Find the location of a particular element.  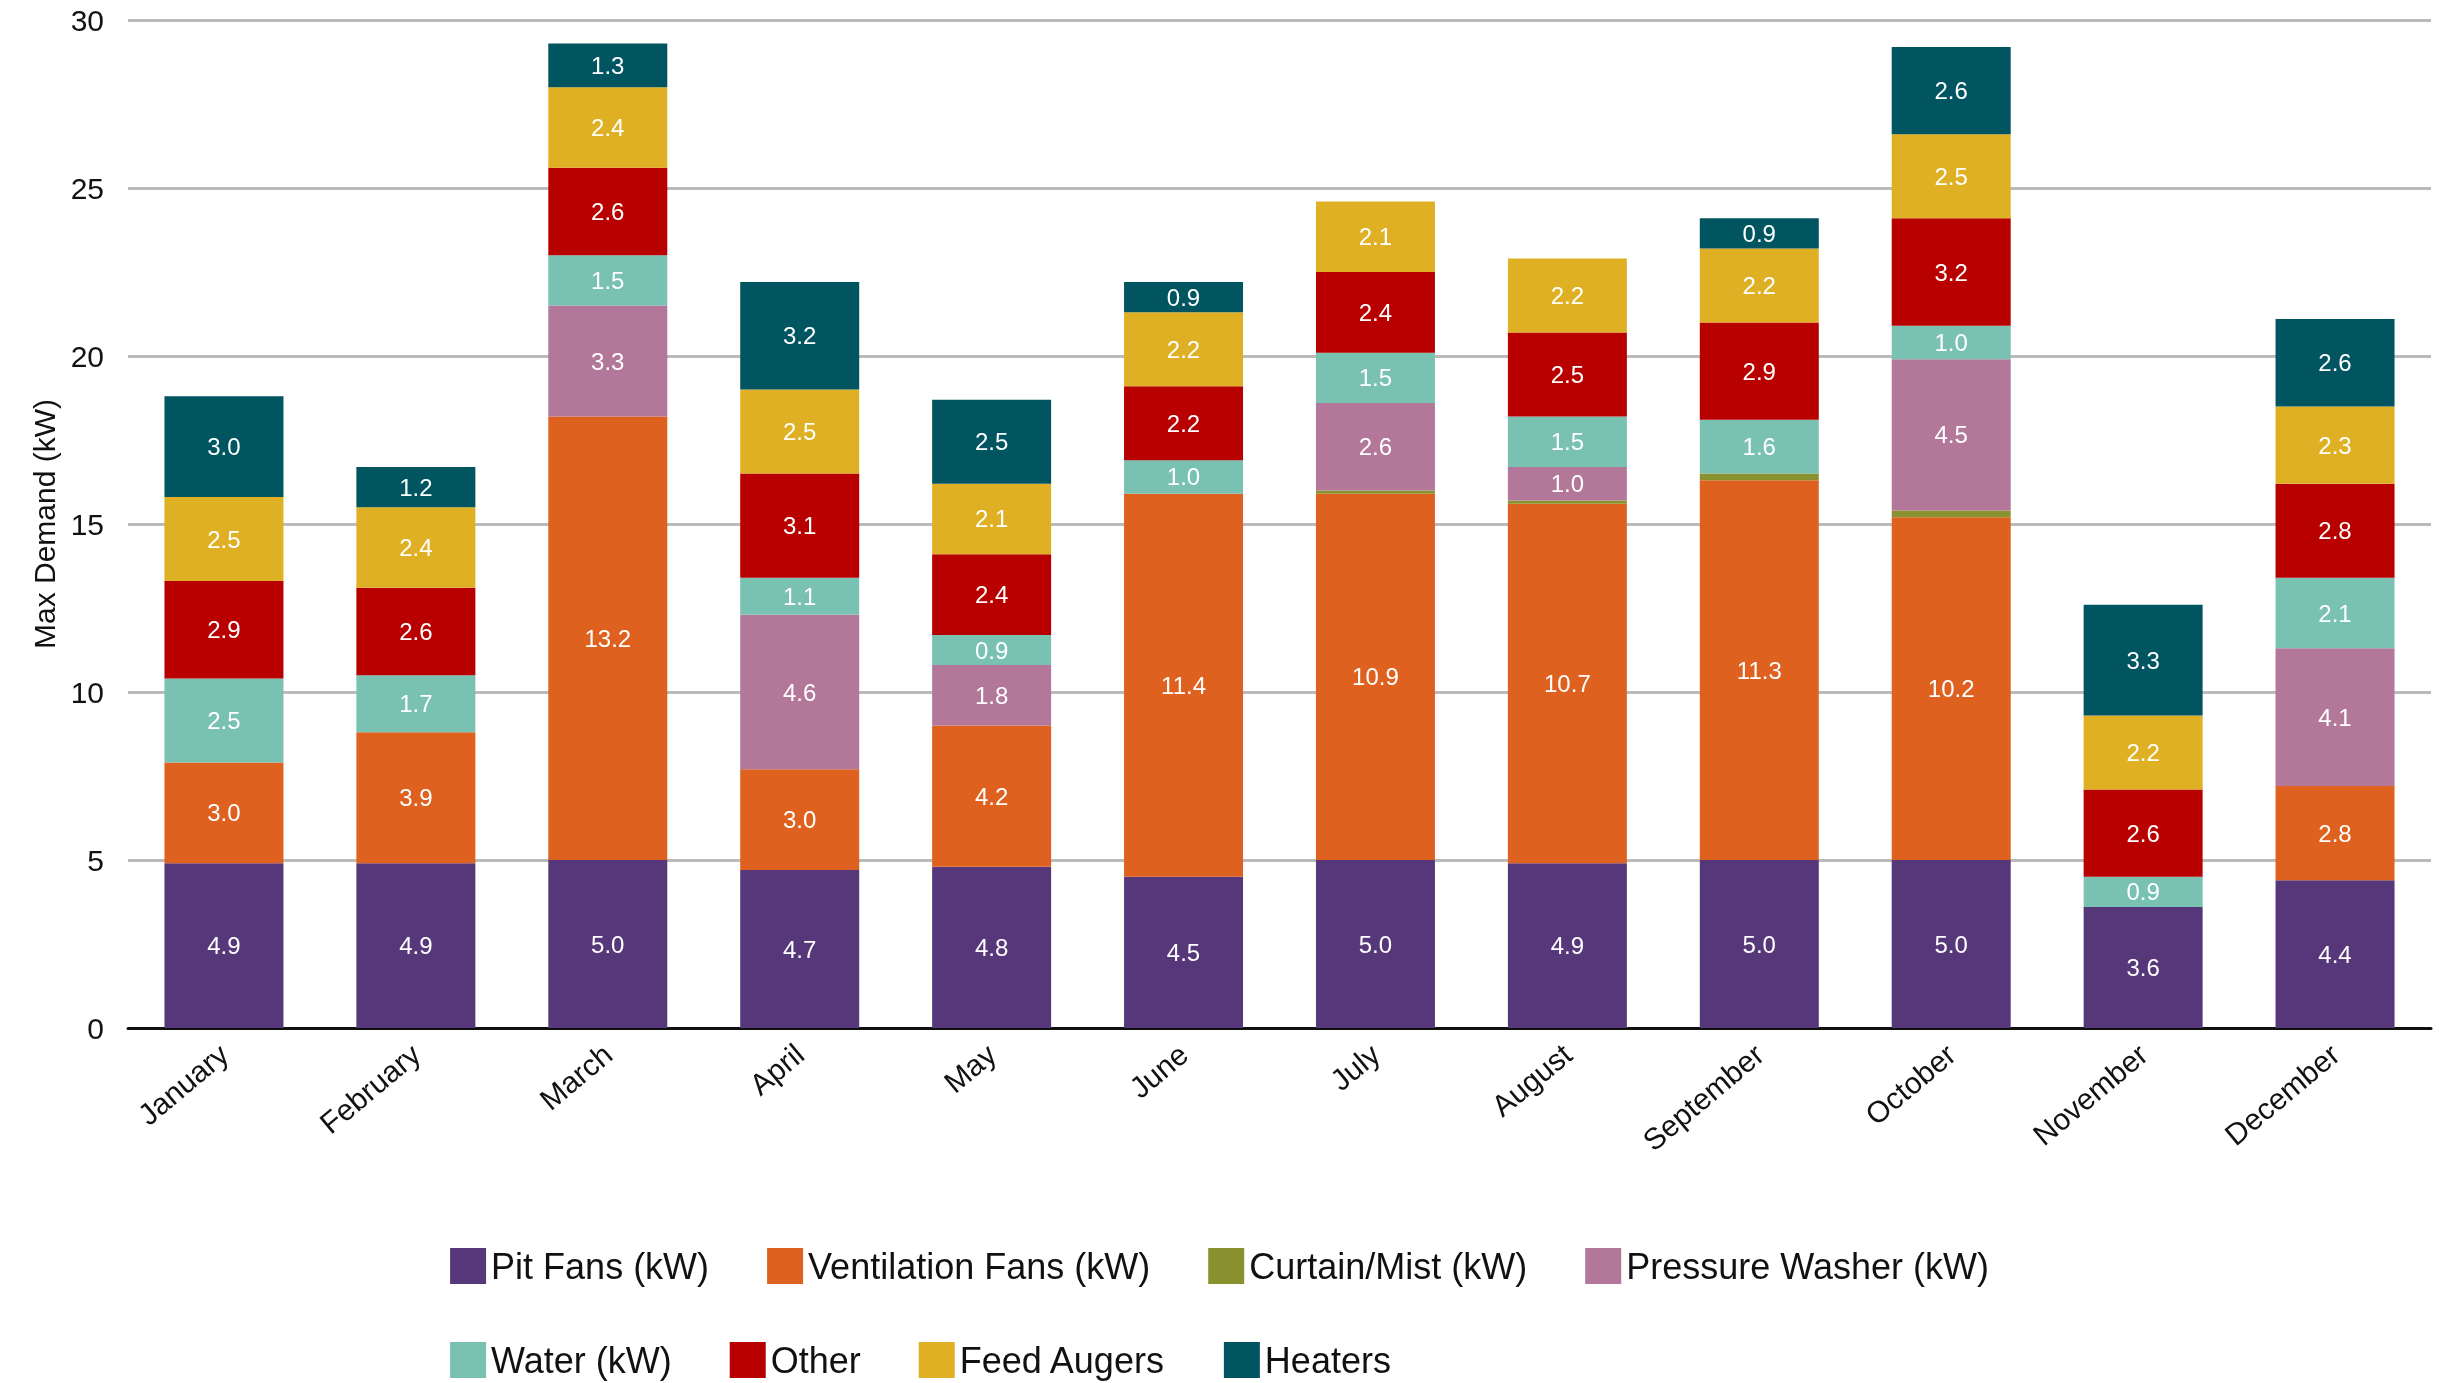

data-label: 4.6 is located at coordinates (800, 692).